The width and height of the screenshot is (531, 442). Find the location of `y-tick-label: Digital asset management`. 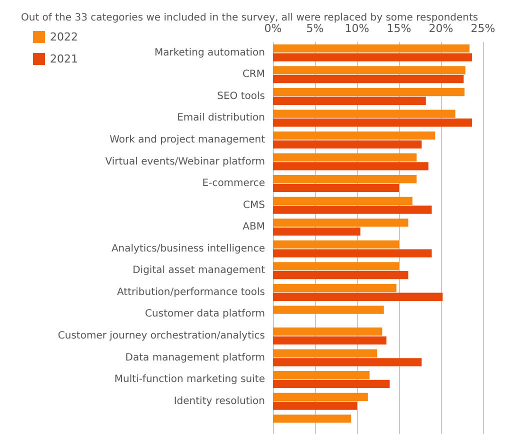

y-tick-label: Digital asset management is located at coordinates (199, 270).